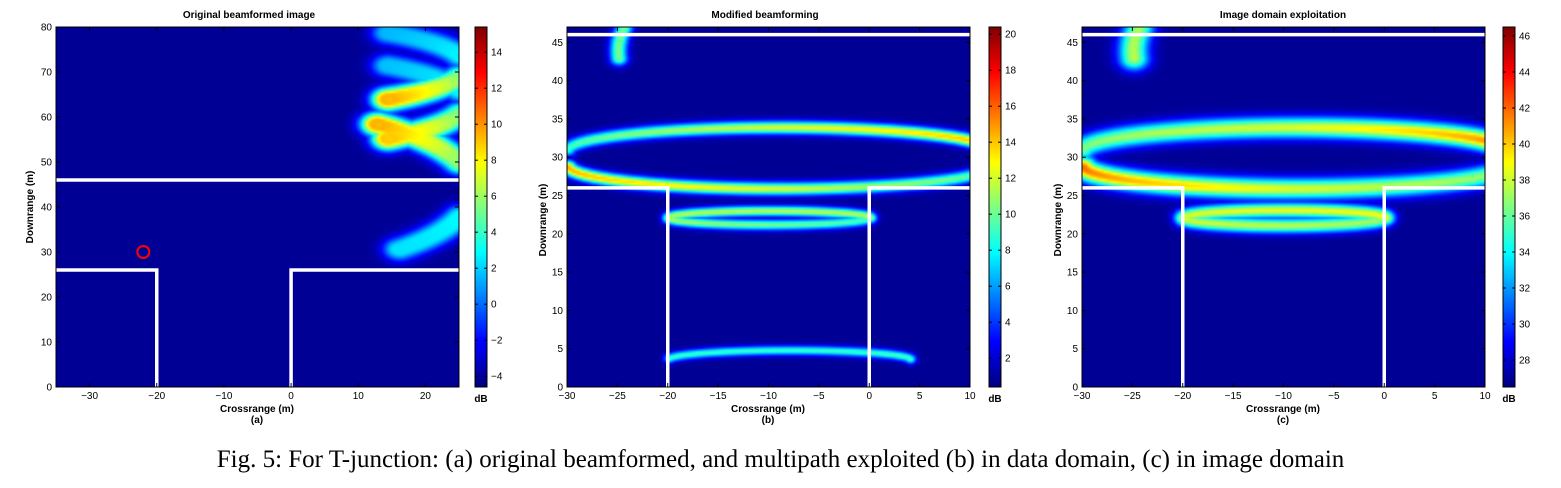 The height and width of the screenshot is (488, 1561). What do you see at coordinates (494, 197) in the screenshot?
I see `colorbar-tick-label: 6` at bounding box center [494, 197].